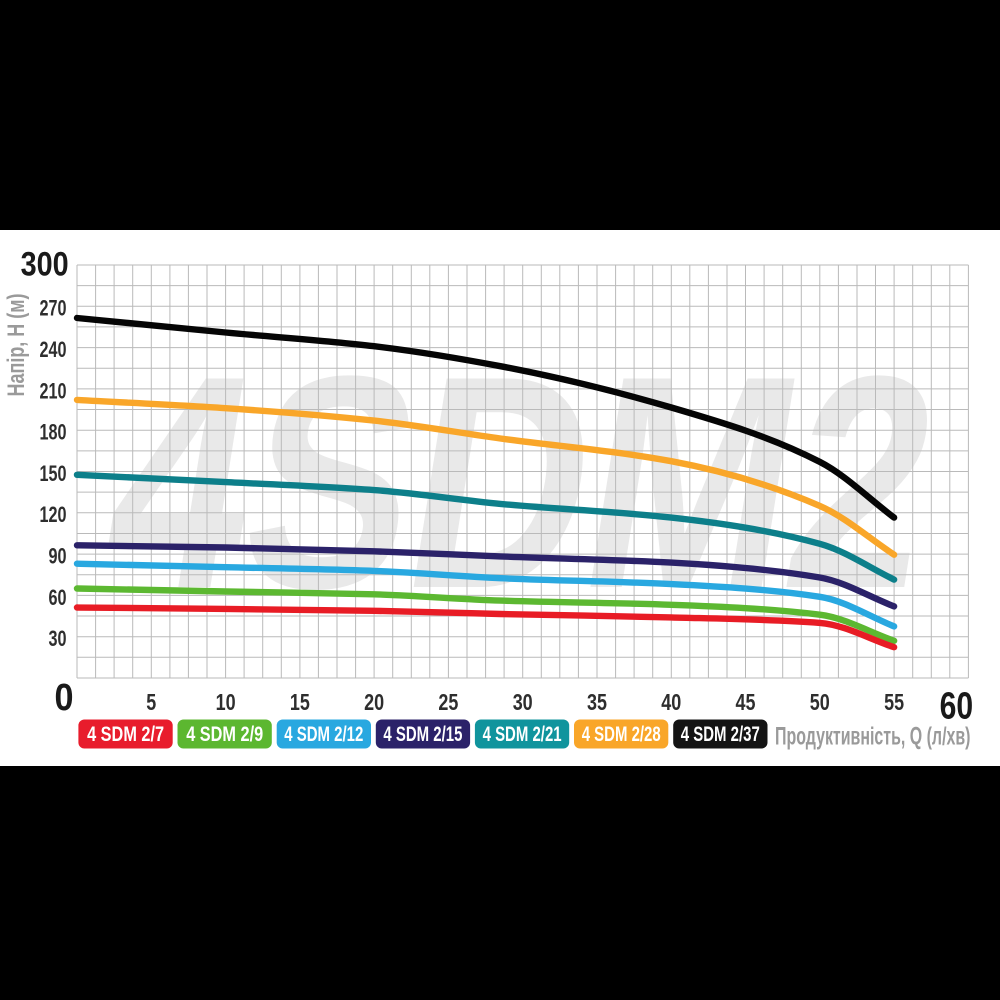  Describe the element at coordinates (53, 432) in the screenshot. I see `svg-text: 180` at that location.